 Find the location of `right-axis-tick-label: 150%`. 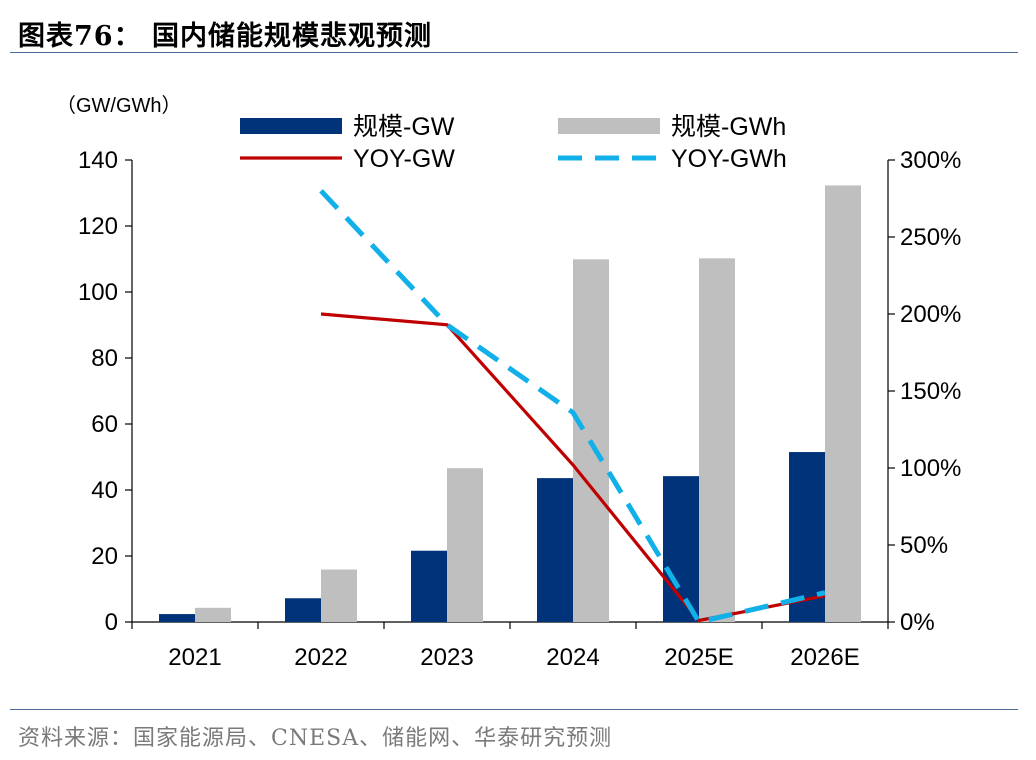

right-axis-tick-label: 150% is located at coordinates (930, 391).